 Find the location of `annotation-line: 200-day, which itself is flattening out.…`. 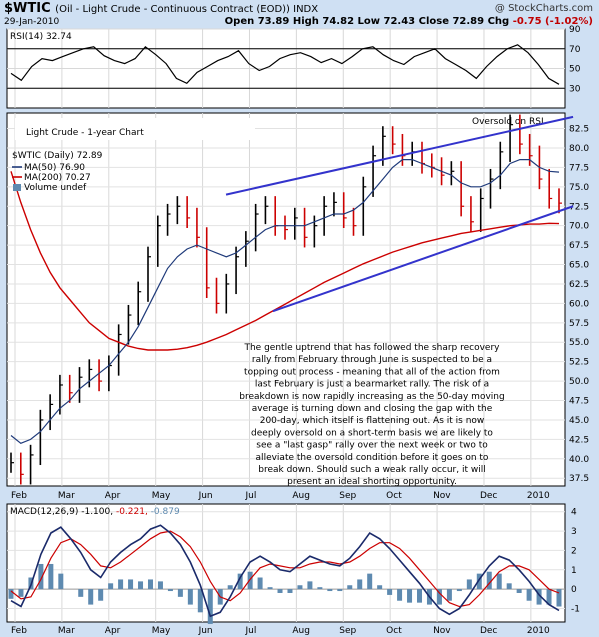

annotation-line: 200-day, which itself is flattening out.… is located at coordinates (372, 421).